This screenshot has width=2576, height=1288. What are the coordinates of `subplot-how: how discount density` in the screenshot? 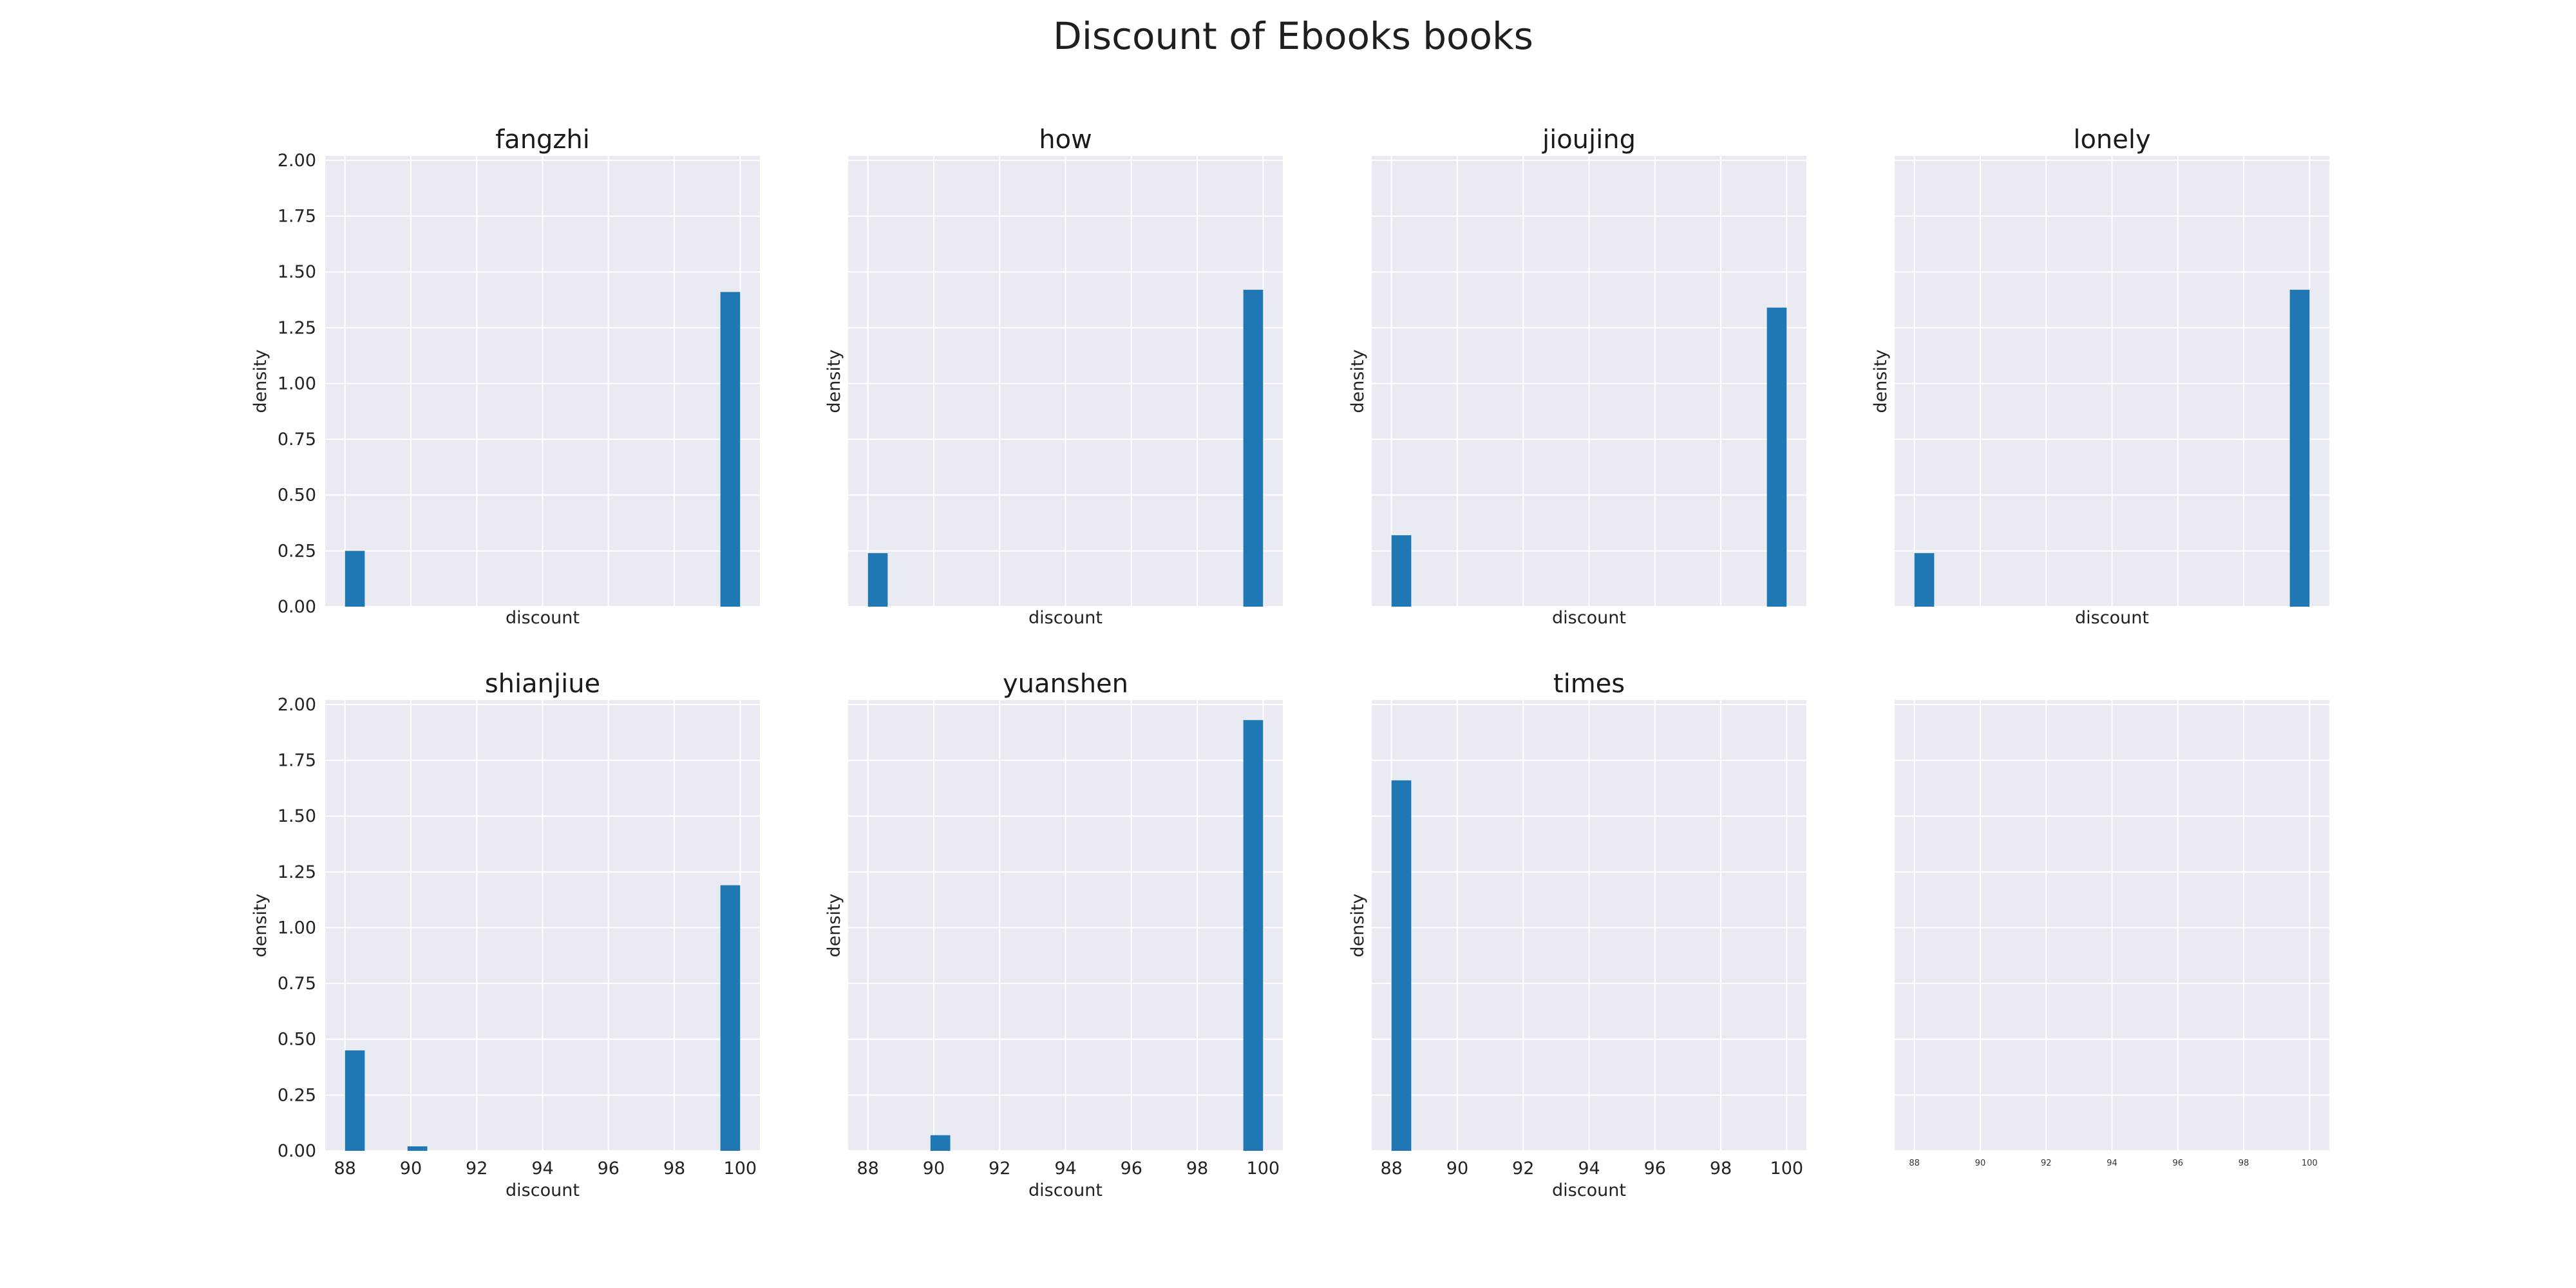 It's located at (1053, 377).